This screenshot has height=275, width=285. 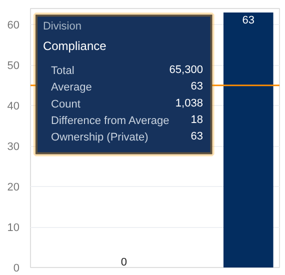 I want to click on y-tick-label: 30, so click(x=13, y=147).